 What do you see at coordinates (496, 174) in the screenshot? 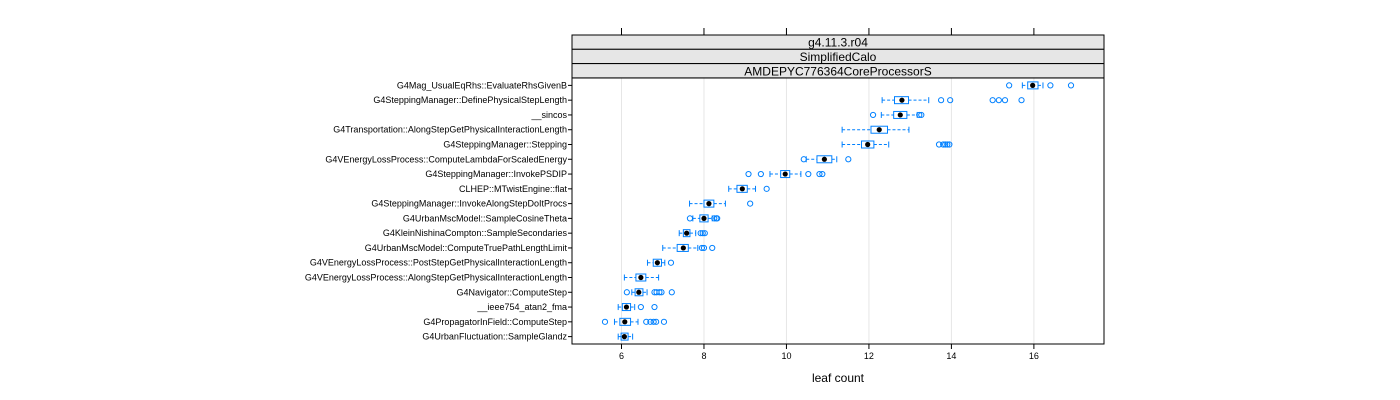
I see `category-label: G4SteppingManager::InvokePSDIP` at bounding box center [496, 174].